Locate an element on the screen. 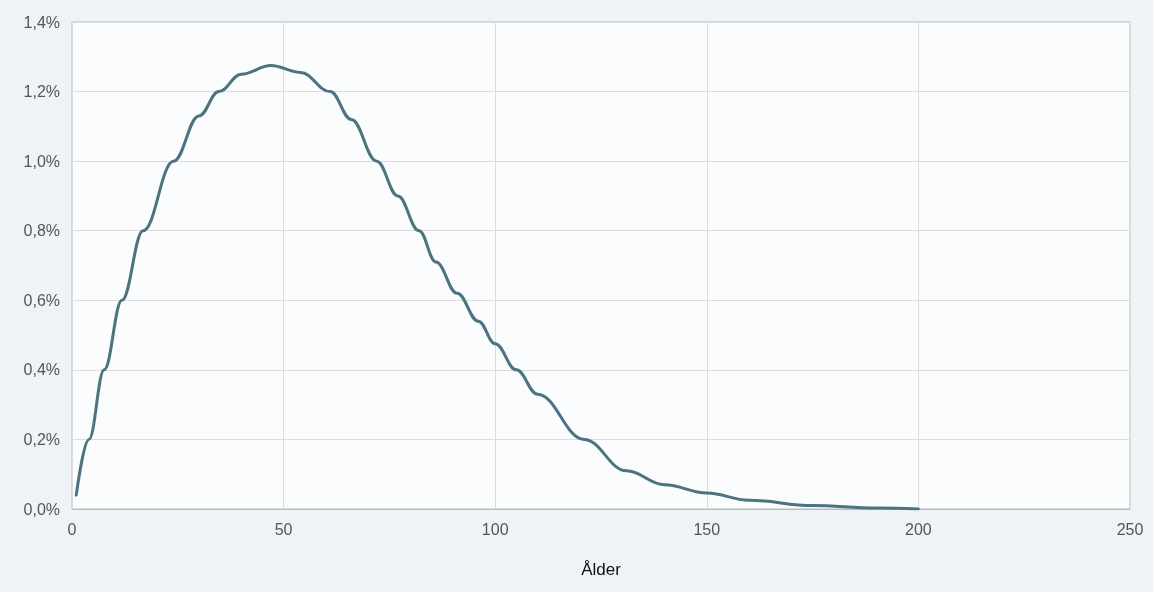  y-tick-label: 1,4% is located at coordinates (41, 22).